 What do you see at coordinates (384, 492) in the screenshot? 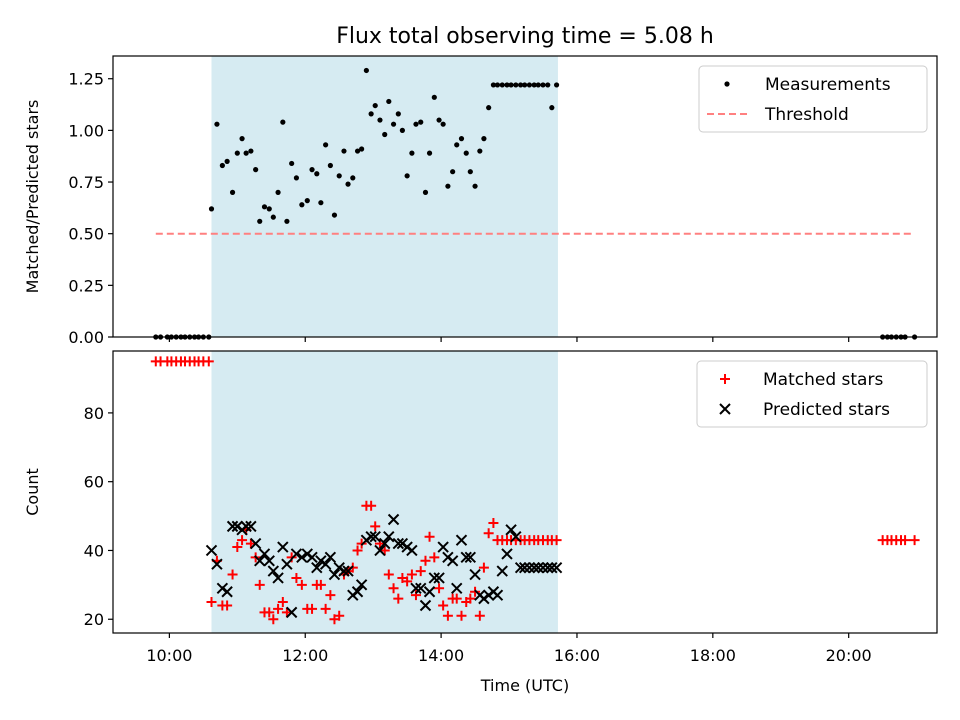
I see `observing-span` at bounding box center [384, 492].